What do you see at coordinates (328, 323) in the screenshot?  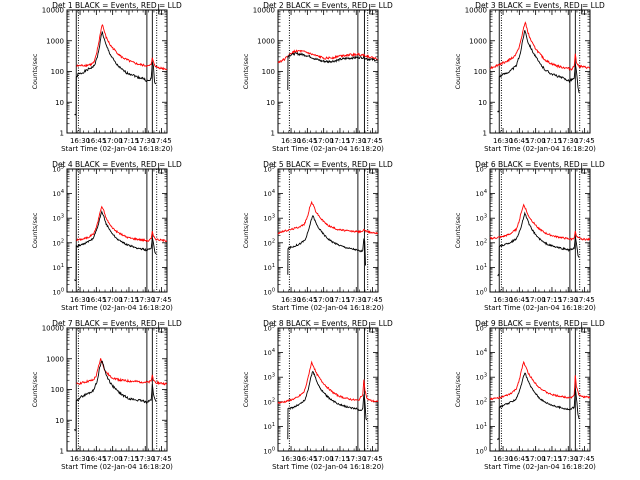 I see `panel-title: Det 8 BLACK = Events, RED = LLD` at bounding box center [328, 323].